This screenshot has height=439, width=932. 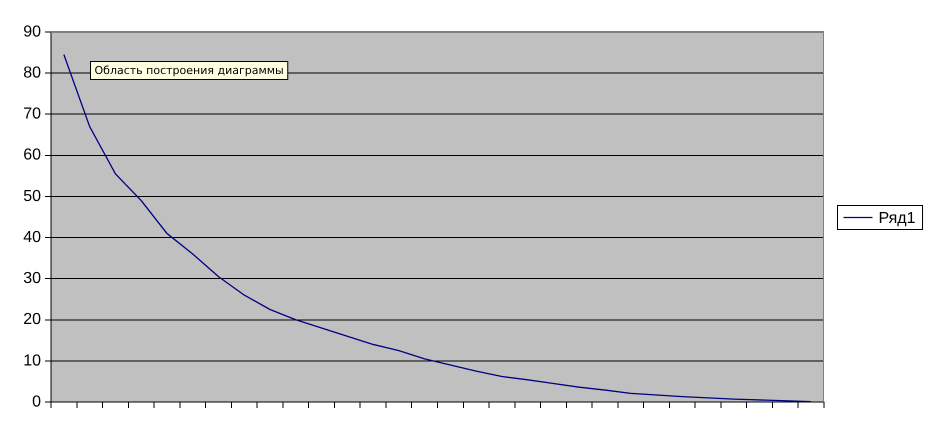 What do you see at coordinates (189, 70) in the screenshot?
I see `annotation: Область построения диаграммы` at bounding box center [189, 70].